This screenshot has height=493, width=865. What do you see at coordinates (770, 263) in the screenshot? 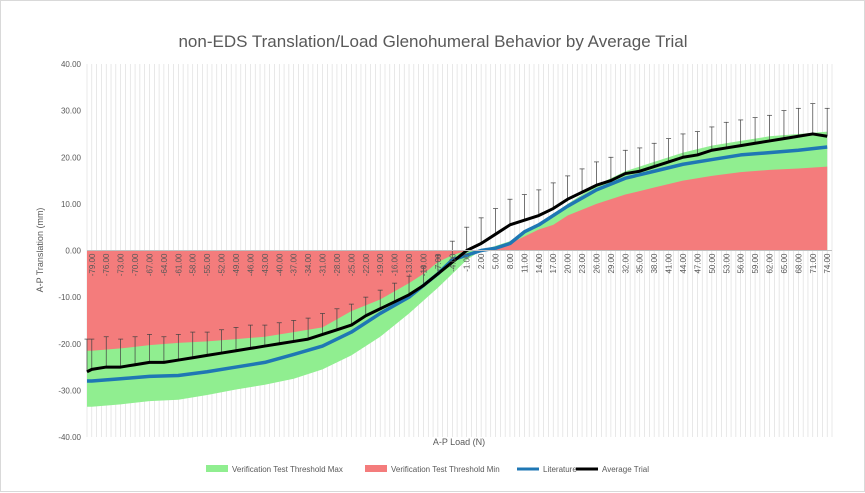
I see `x-tick-label: 62.00` at bounding box center [770, 263].